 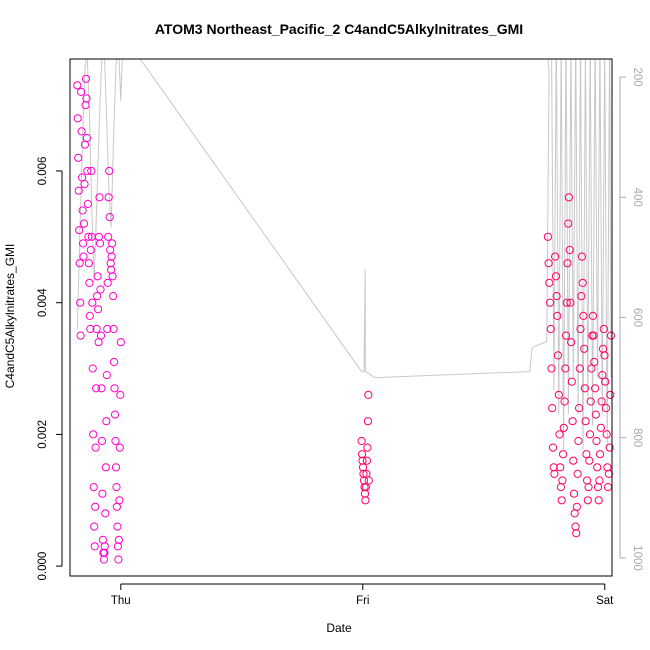 I want to click on x-tick-label: Thu, so click(x=121, y=601).